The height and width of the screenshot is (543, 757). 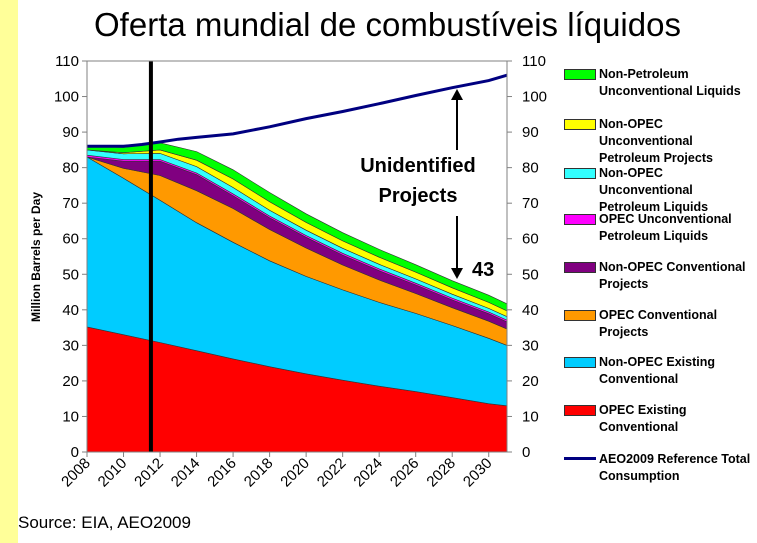 I want to click on legend-label: Non-Petroleum Unconventional Liquids, so click(x=670, y=82).